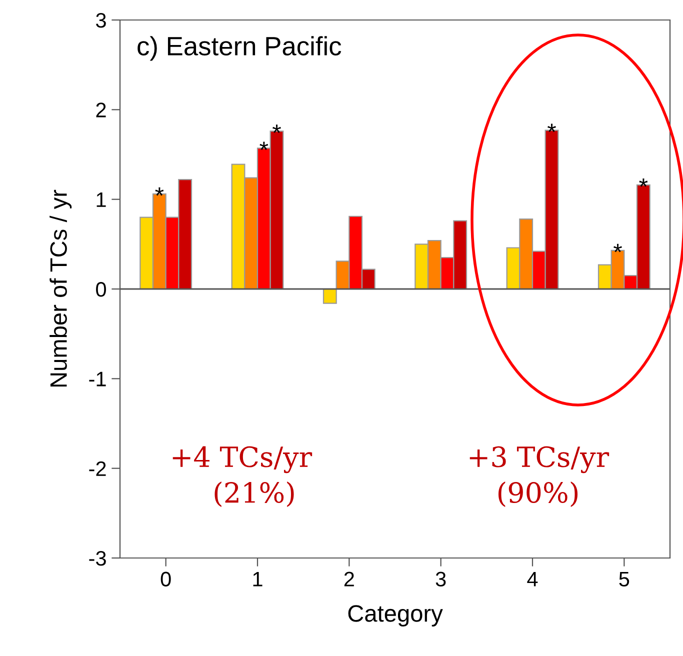 The width and height of the screenshot is (683, 656). What do you see at coordinates (624, 579) in the screenshot?
I see `x-tick-label: 5` at bounding box center [624, 579].